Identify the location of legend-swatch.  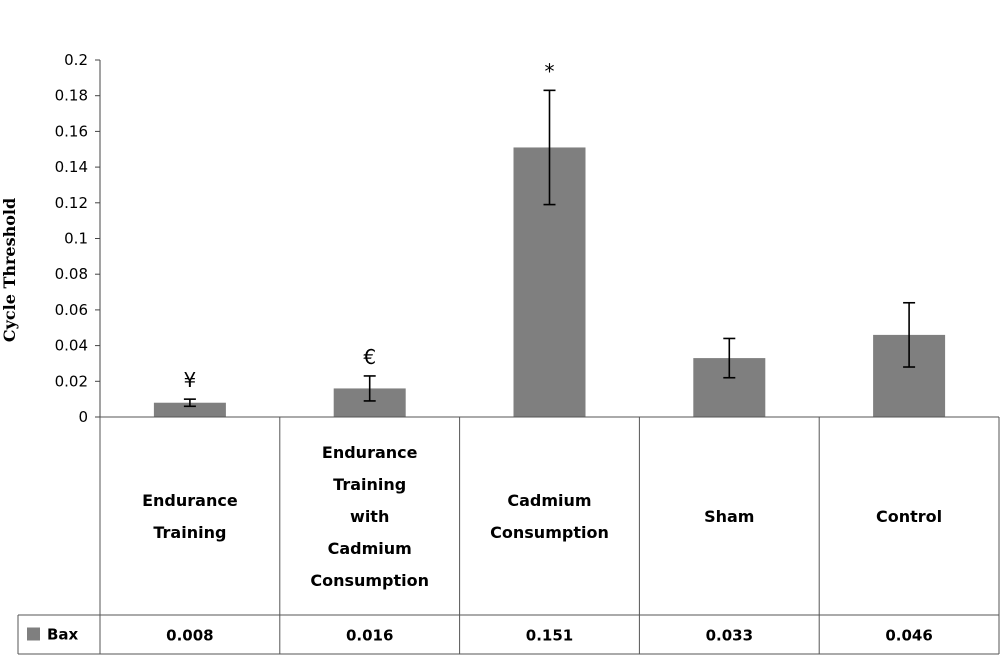
(33, 634).